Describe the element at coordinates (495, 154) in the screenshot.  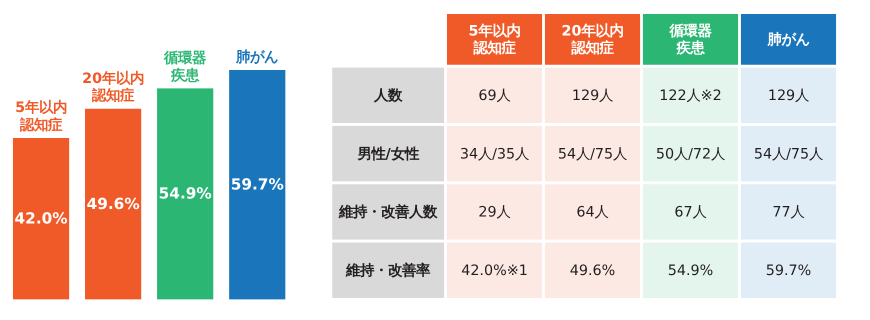
I see `text: 34人/35人` at that location.